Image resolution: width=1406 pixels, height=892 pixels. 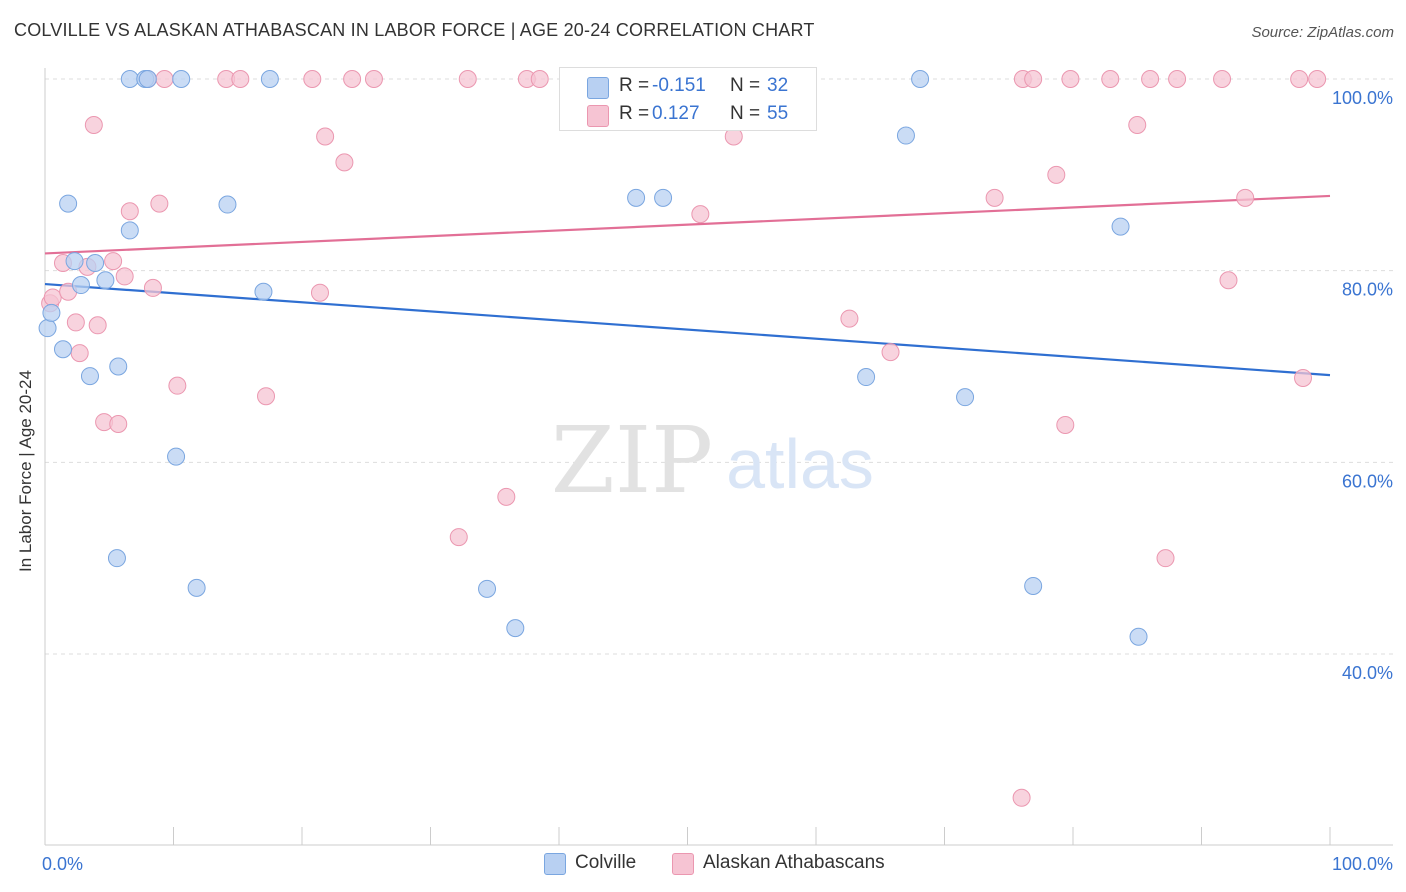 I want to click on athabascan-trend-line, so click(x=687, y=224).